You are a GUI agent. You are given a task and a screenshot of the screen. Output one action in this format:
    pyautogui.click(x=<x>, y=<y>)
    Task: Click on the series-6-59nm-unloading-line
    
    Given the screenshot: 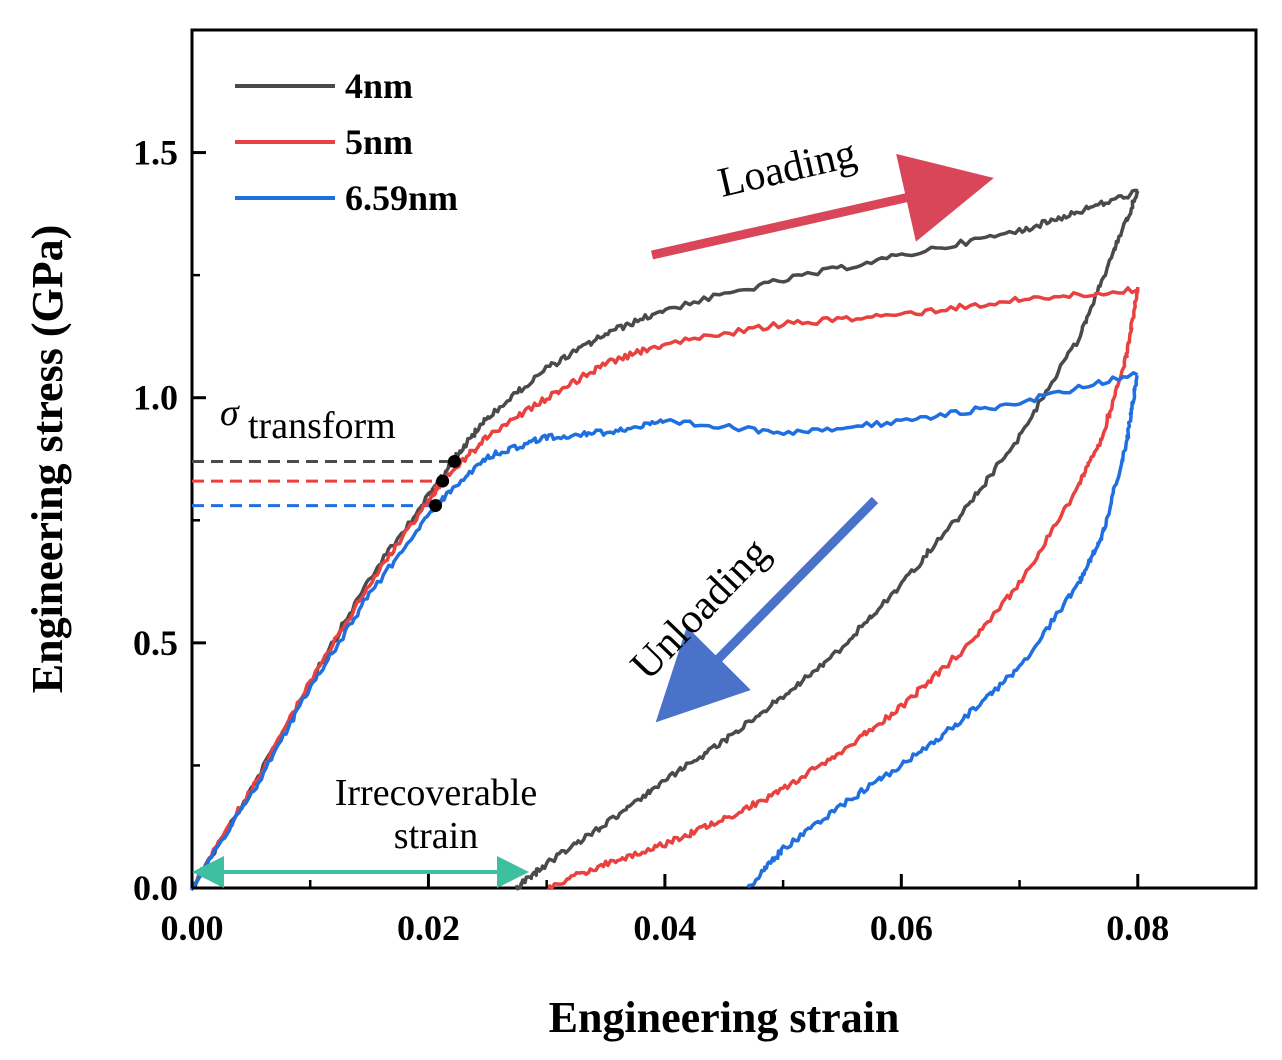 What is the action you would take?
    pyautogui.click(x=942, y=631)
    